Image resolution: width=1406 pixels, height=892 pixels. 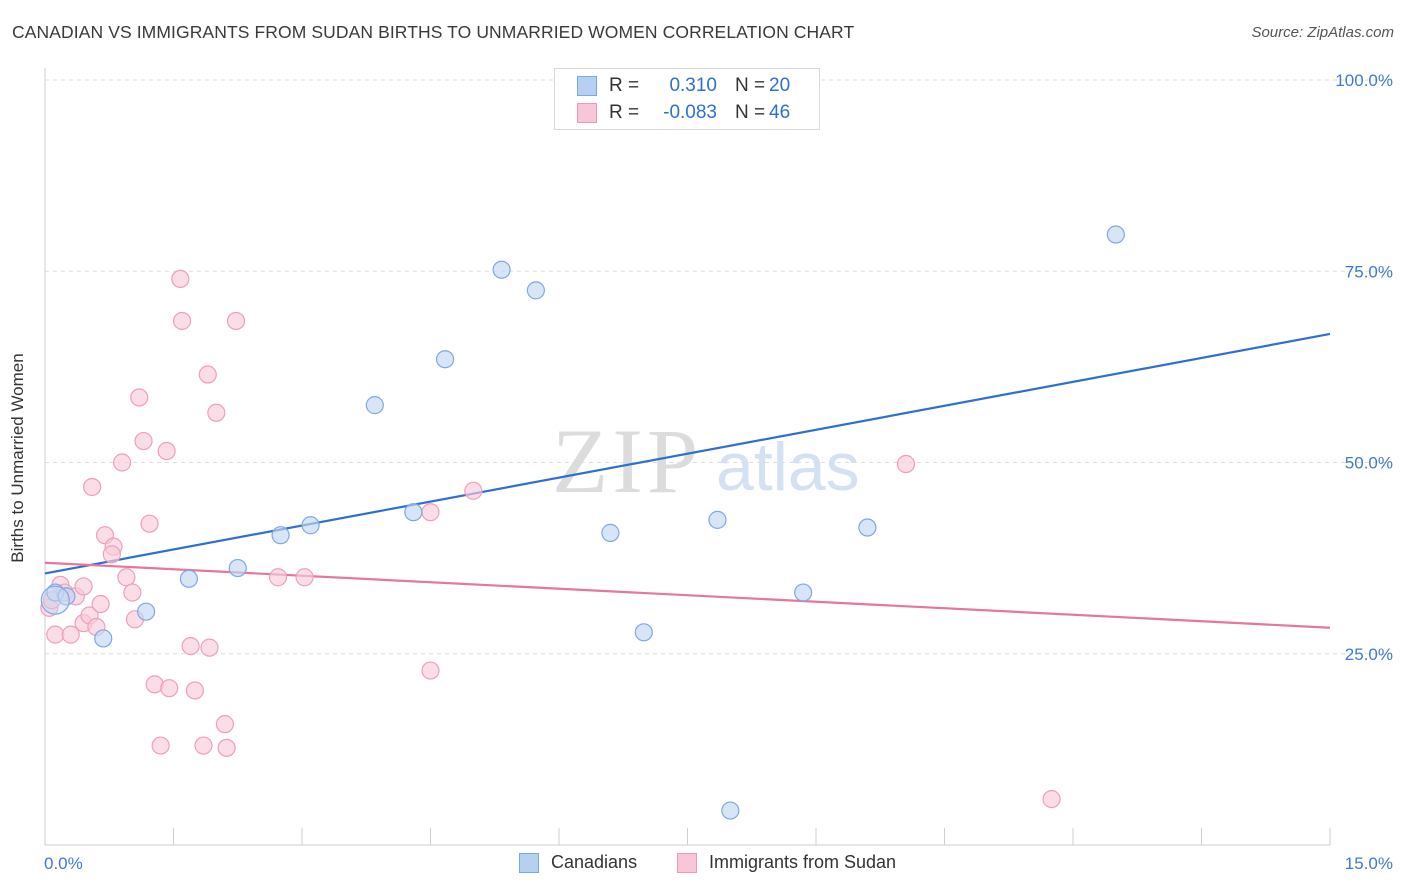 I want to click on y-tick-label: 50.0%, so click(x=1369, y=463).